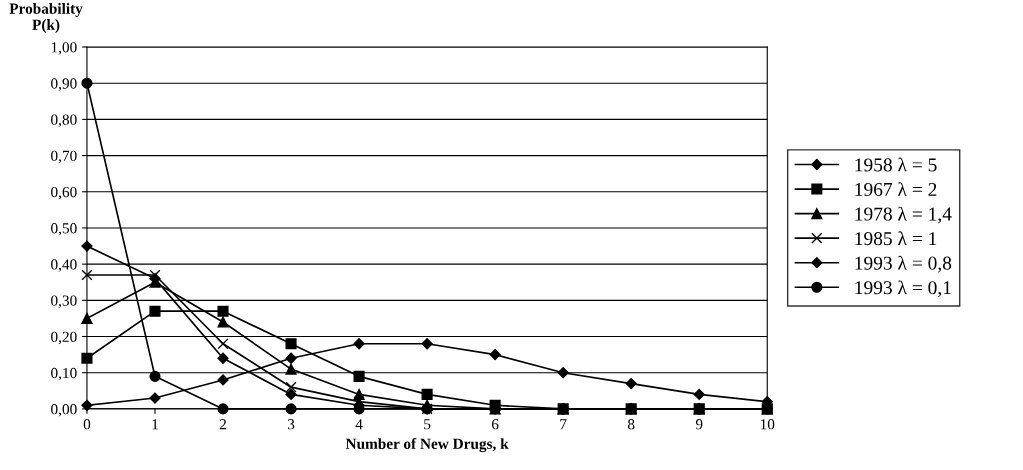 This screenshot has width=1023, height=470. I want to click on x-axis-title: Number of New Drugs, k, so click(427, 445).